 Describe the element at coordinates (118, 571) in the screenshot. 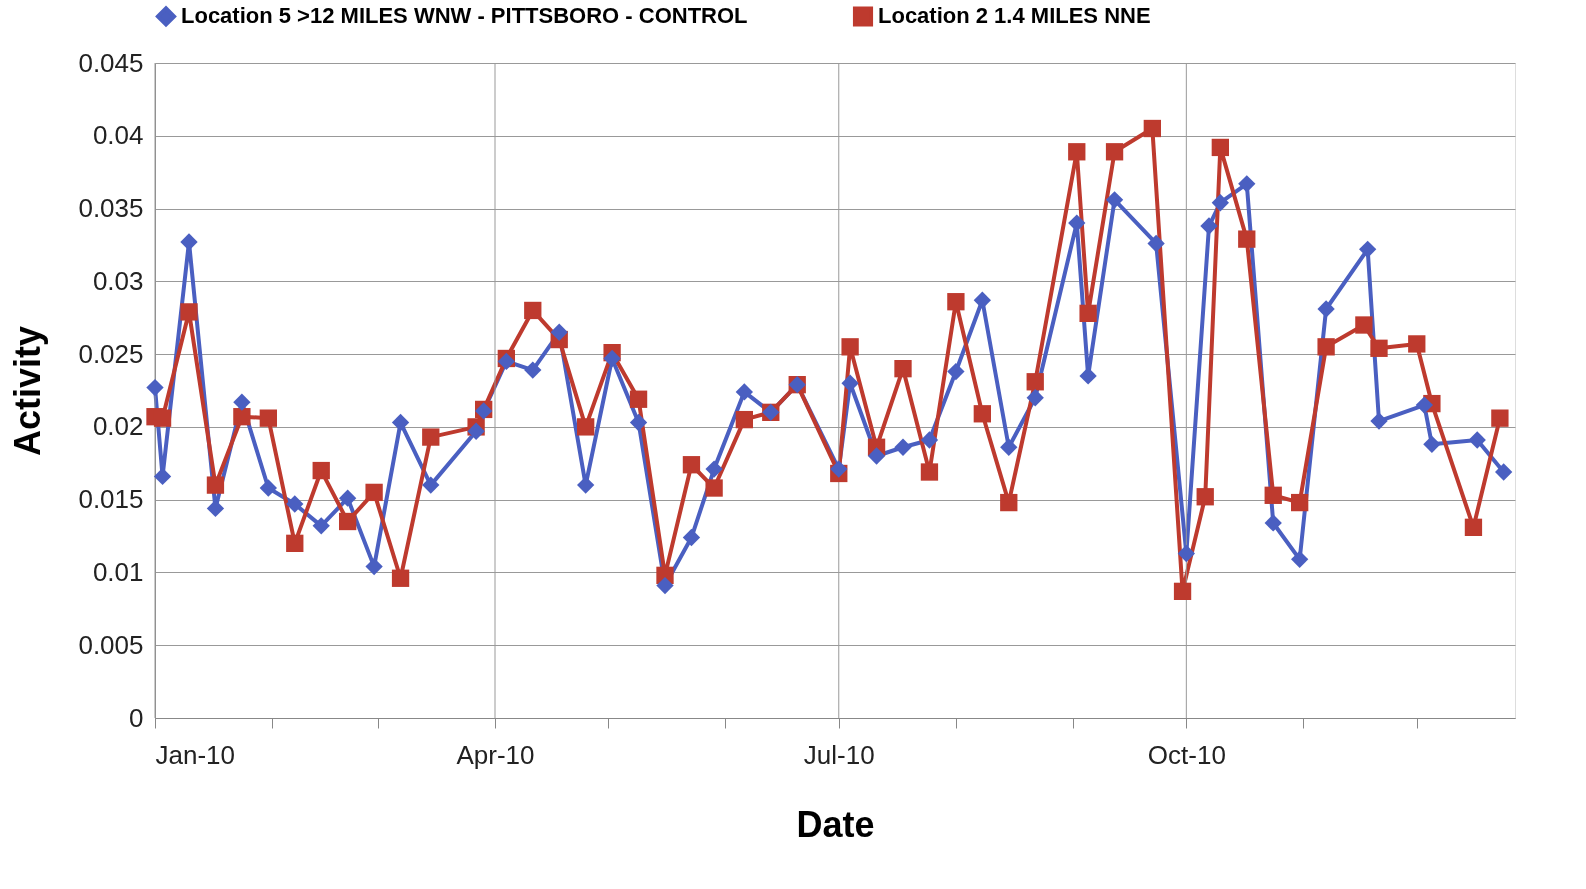

I see `y-tick-label: 0.01` at that location.